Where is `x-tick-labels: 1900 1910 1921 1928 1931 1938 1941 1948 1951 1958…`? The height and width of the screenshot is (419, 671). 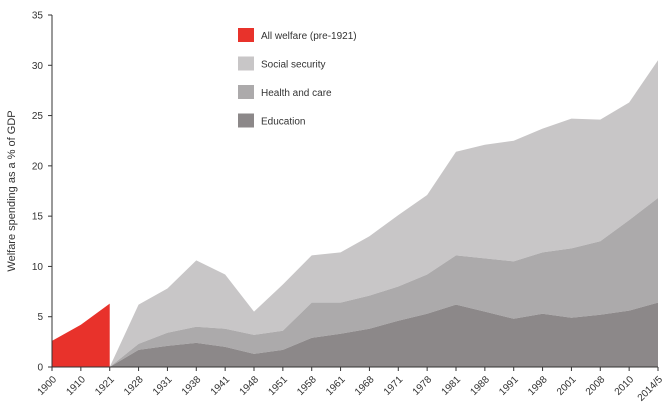 x-tick-labels: 1900 1910 1921 1928 1931 1938 1941 1948 1951 1958… is located at coordinates (351, 389).